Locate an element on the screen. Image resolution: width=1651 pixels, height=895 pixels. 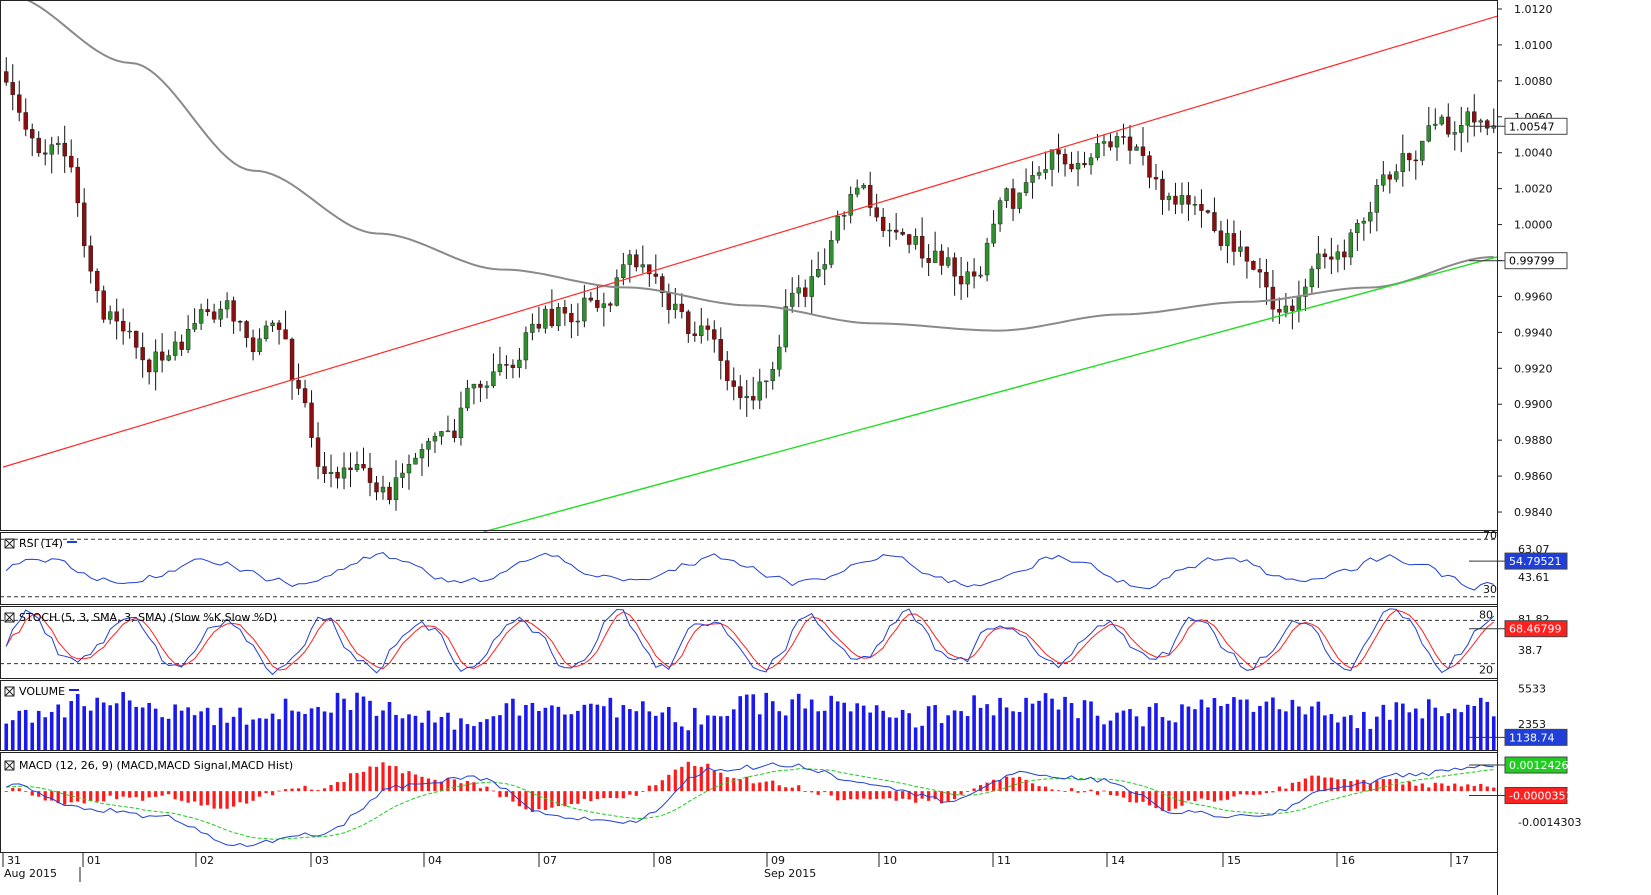
macd-hist-label: MACD Hist is located at coordinates (260, 765).